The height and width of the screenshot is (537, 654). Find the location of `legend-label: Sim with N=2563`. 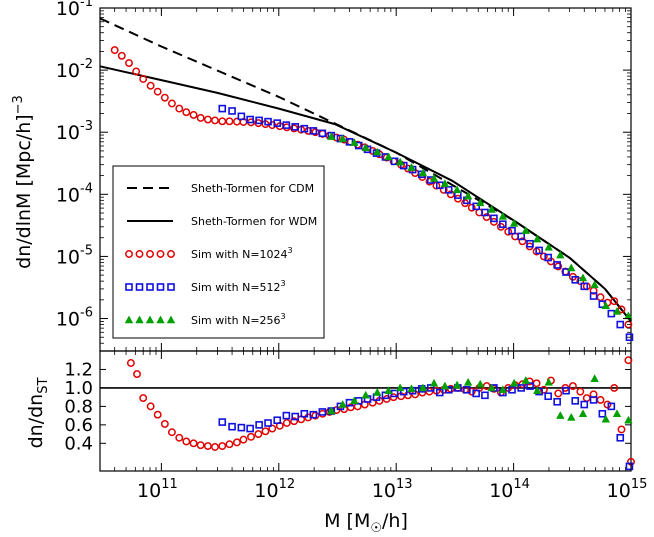

legend-label: Sim with N=2563 is located at coordinates (238, 319).